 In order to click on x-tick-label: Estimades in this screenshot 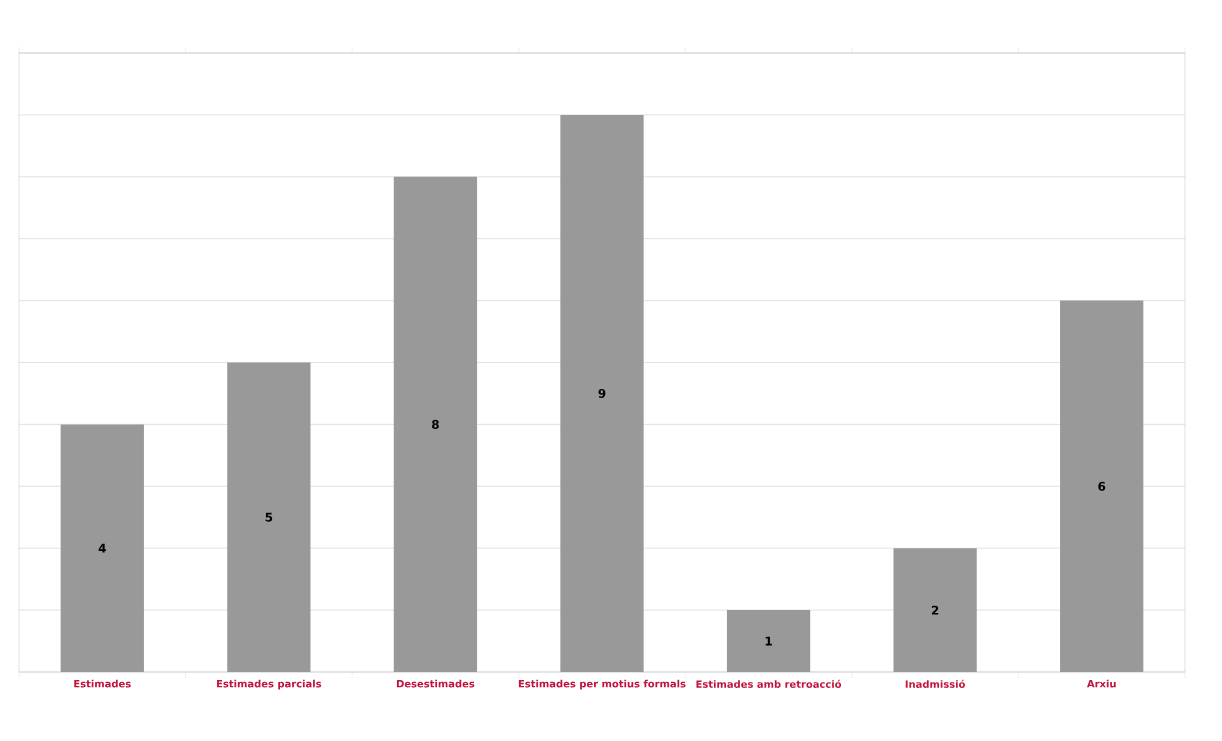, I will do `click(102, 683)`.